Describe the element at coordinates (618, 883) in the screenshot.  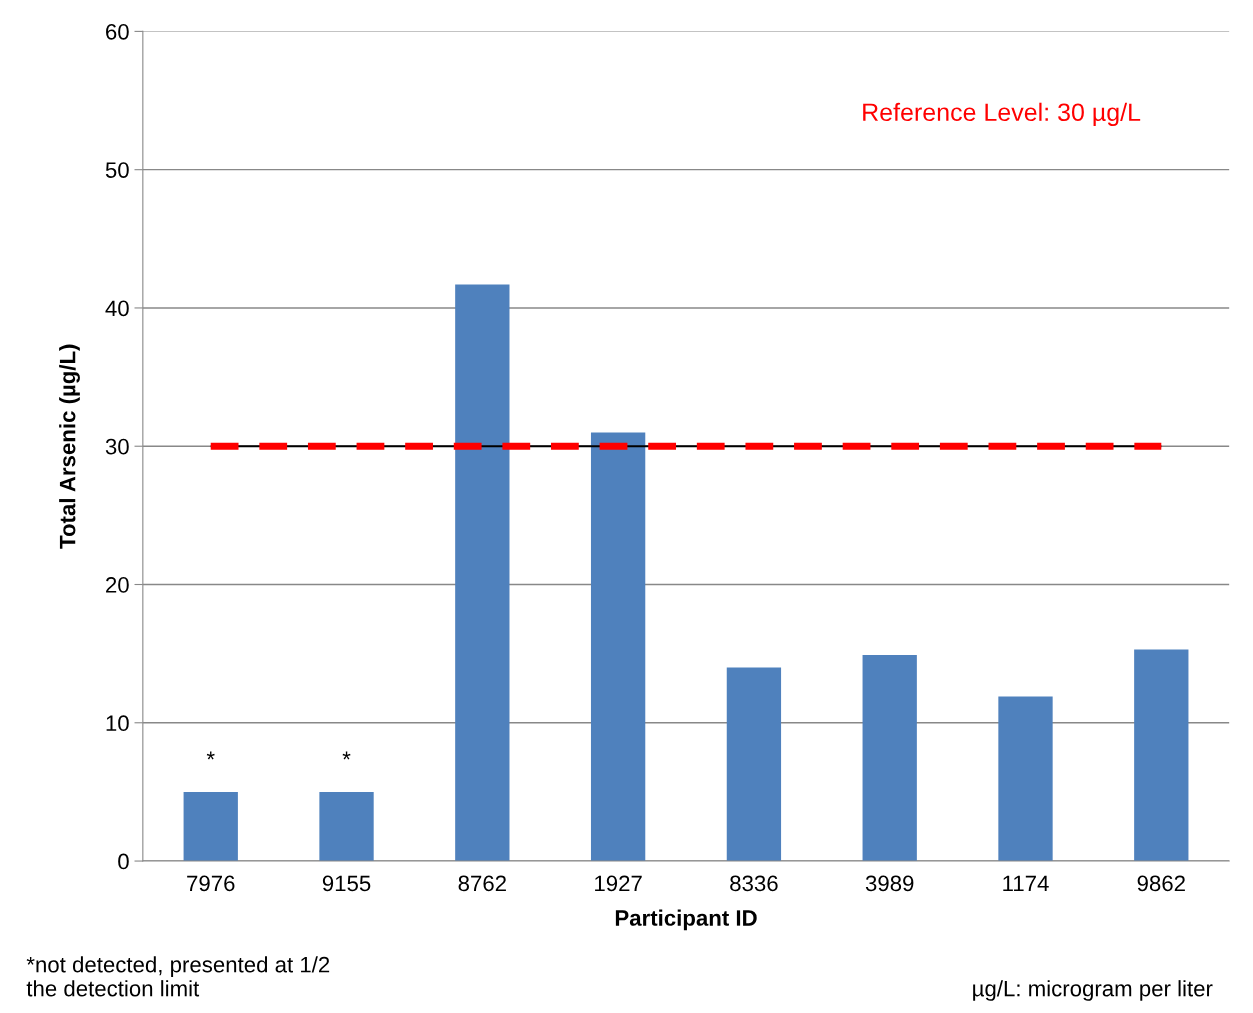
I see `x-tick-label: 1927` at that location.